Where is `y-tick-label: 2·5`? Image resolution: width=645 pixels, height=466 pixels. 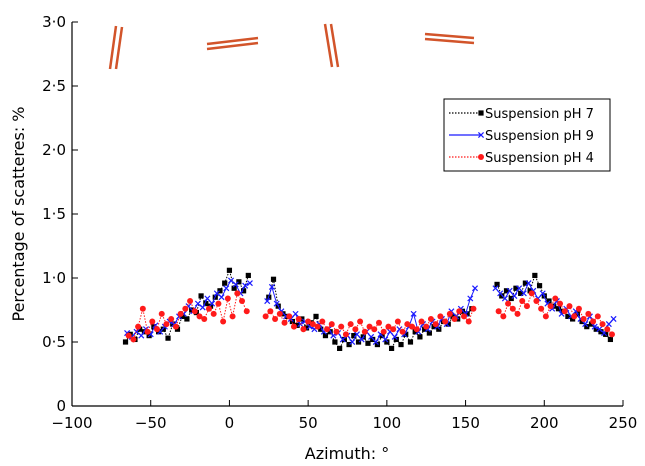 y-tick-label: 2·5 is located at coordinates (54, 86).